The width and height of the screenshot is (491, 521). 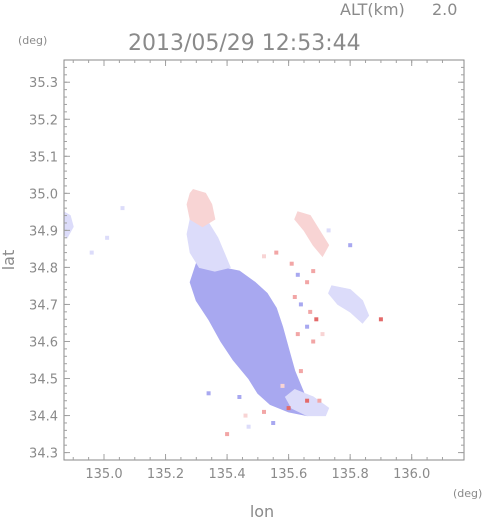 What do you see at coordinates (43, 157) in the screenshot?
I see `y-tick-label: 35.1` at bounding box center [43, 157].